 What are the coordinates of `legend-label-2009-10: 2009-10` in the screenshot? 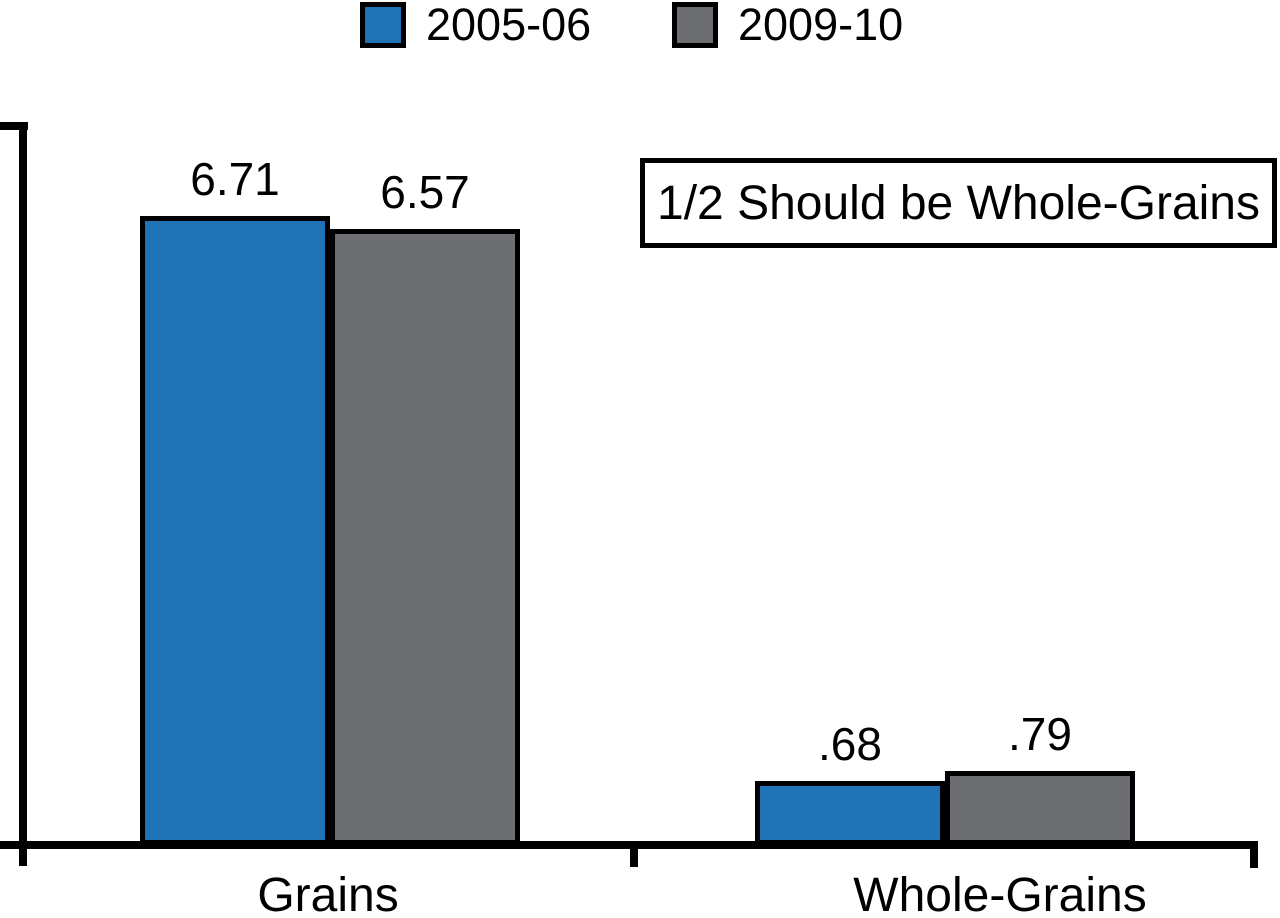 It's located at (821, 25).